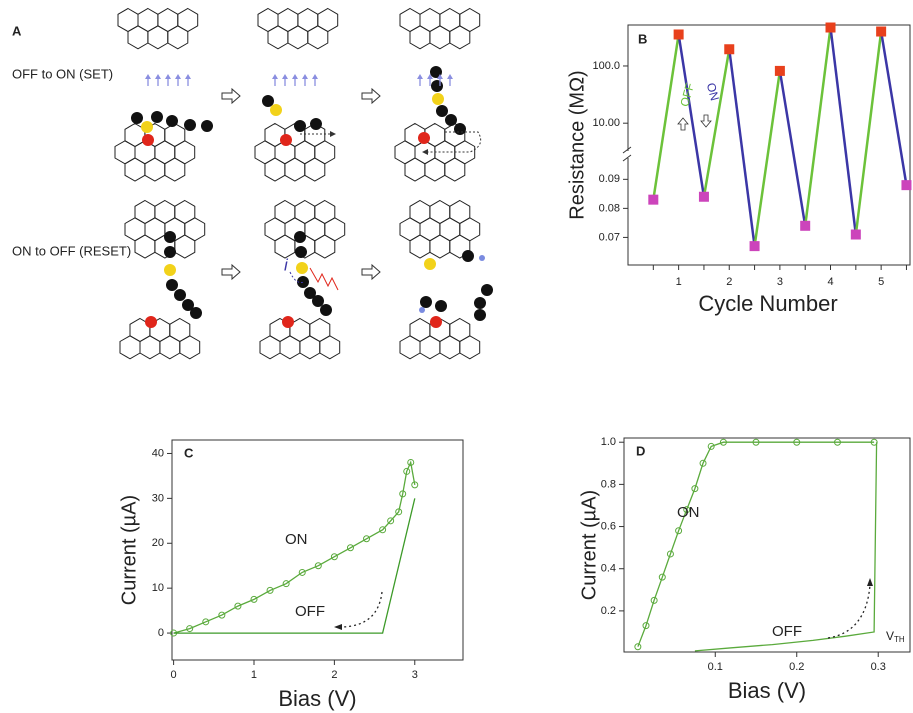 The height and width of the screenshot is (713, 913). I want to click on y-tick-label: 10, so click(158, 588).